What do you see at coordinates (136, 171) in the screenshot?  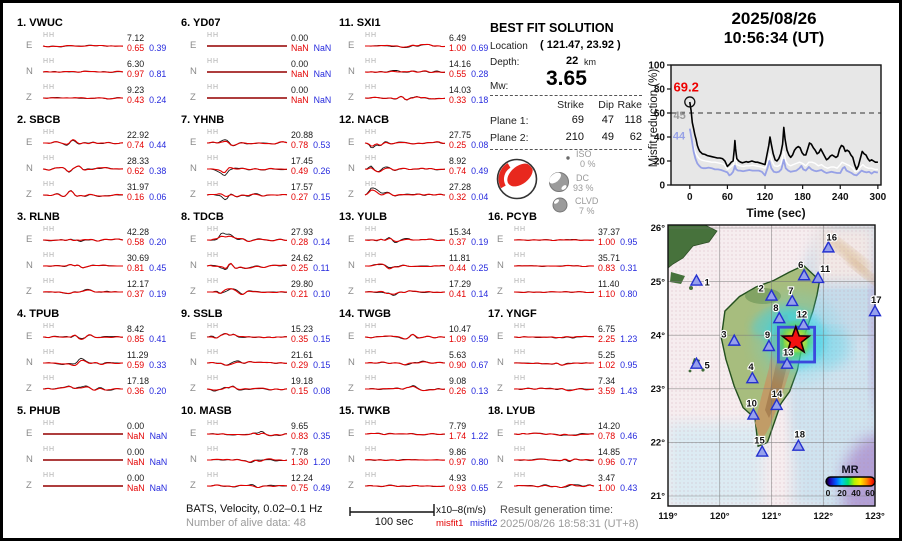 I see `misfit1-value: 0.62` at bounding box center [136, 171].